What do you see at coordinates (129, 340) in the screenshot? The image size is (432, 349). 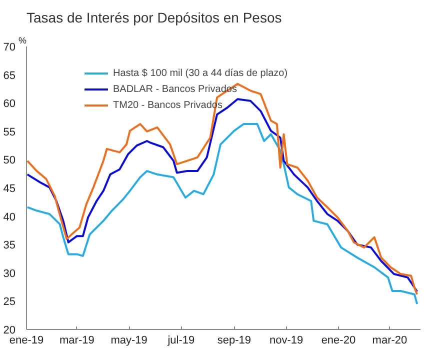 I see `x-tick-label: may-19` at bounding box center [129, 340].